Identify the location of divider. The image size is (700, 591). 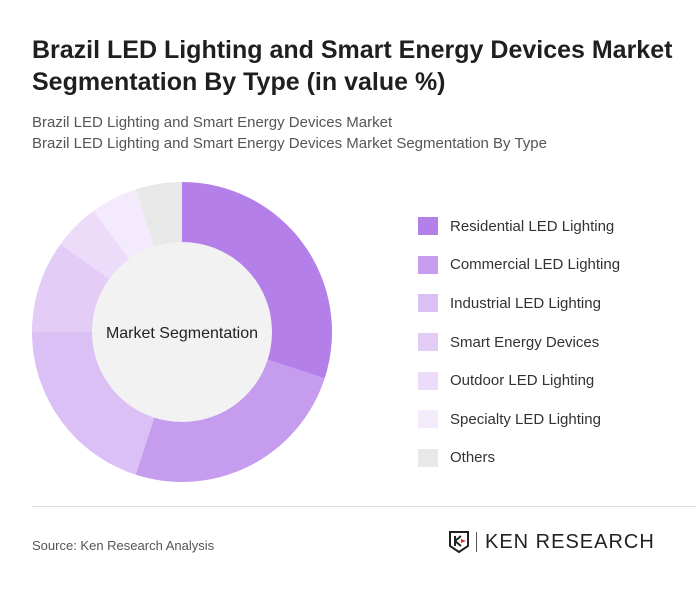
(364, 506).